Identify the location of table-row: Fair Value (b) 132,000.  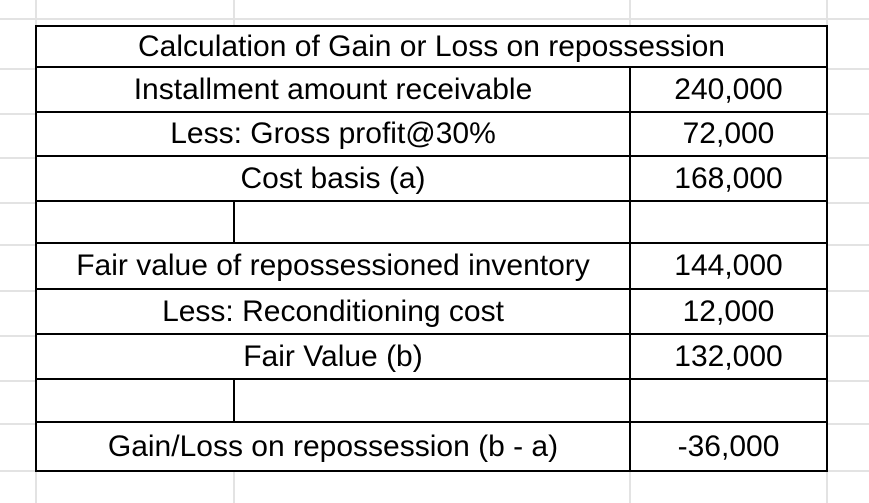
(431, 357).